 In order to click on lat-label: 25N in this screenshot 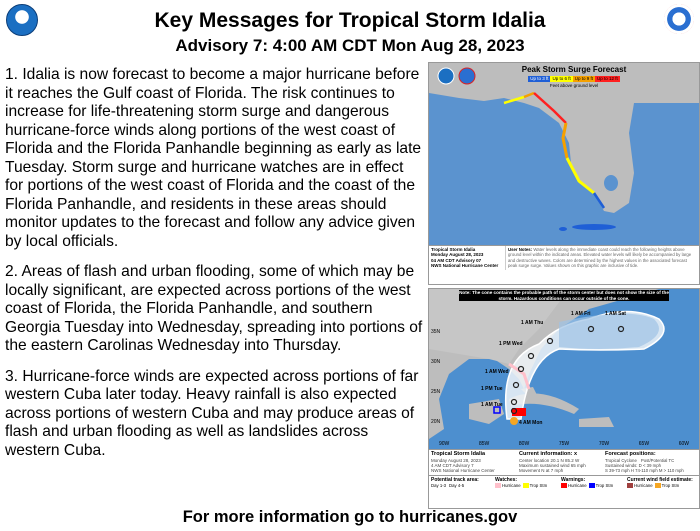, I will do `click(436, 392)`.